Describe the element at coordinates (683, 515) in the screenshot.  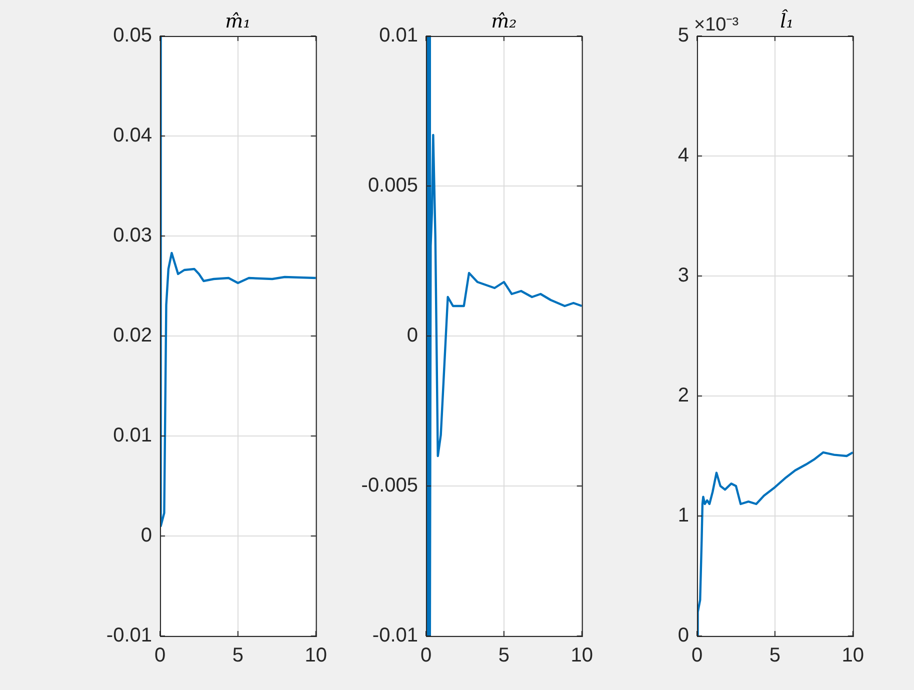
I see `y-tick-label: 1` at that location.